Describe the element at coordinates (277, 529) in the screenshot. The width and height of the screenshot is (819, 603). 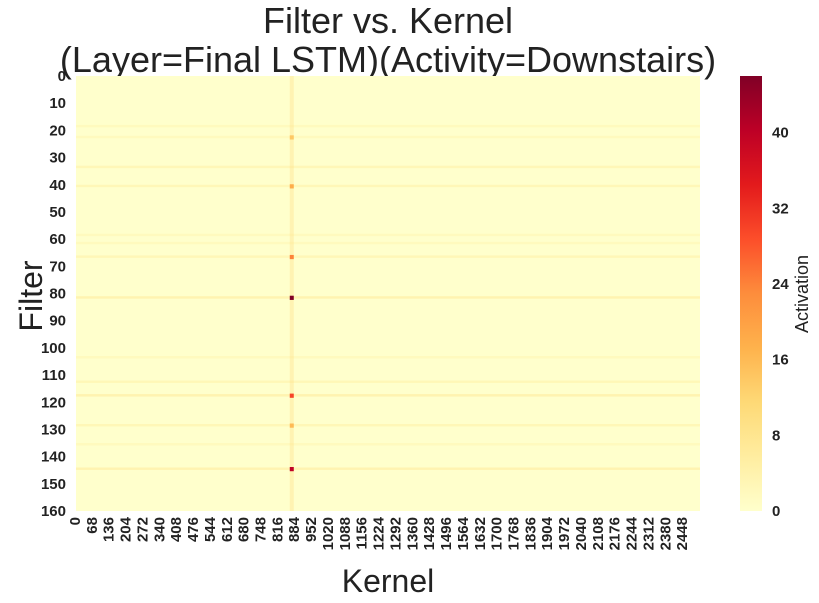
I see `x-tick-label: 816` at that location.